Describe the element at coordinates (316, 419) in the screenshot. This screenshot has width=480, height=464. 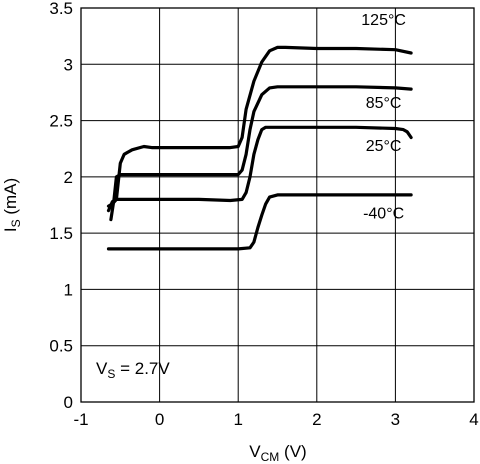
I see `x-tick-label: 2` at that location.